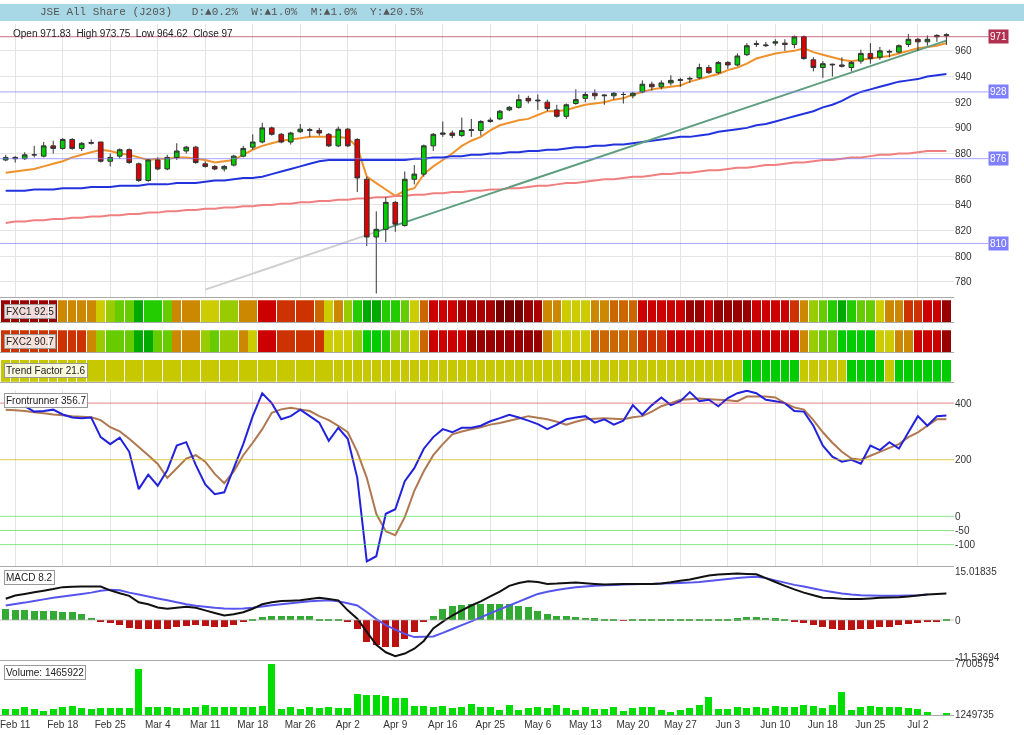 The image size is (1024, 735). I want to click on x-tick-label: Mar 18, so click(253, 724).